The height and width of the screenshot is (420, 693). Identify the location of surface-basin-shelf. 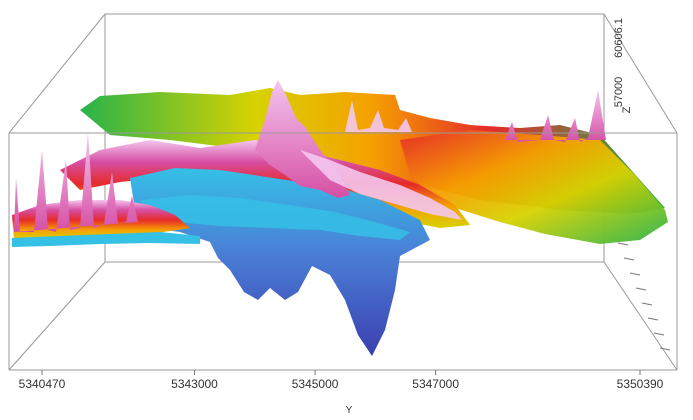
(275, 217).